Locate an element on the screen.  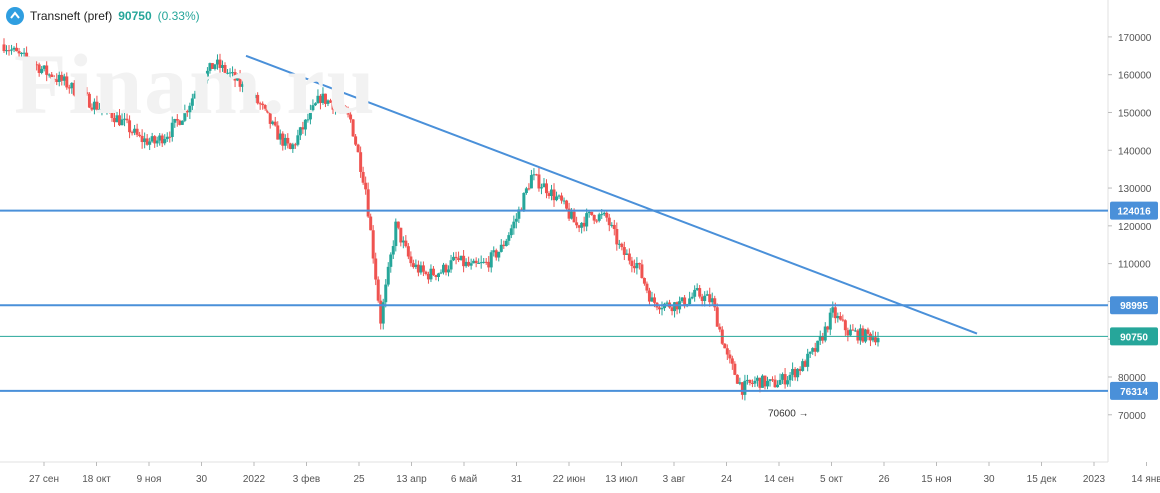
price-change: (0.33%) is located at coordinates (178, 16).